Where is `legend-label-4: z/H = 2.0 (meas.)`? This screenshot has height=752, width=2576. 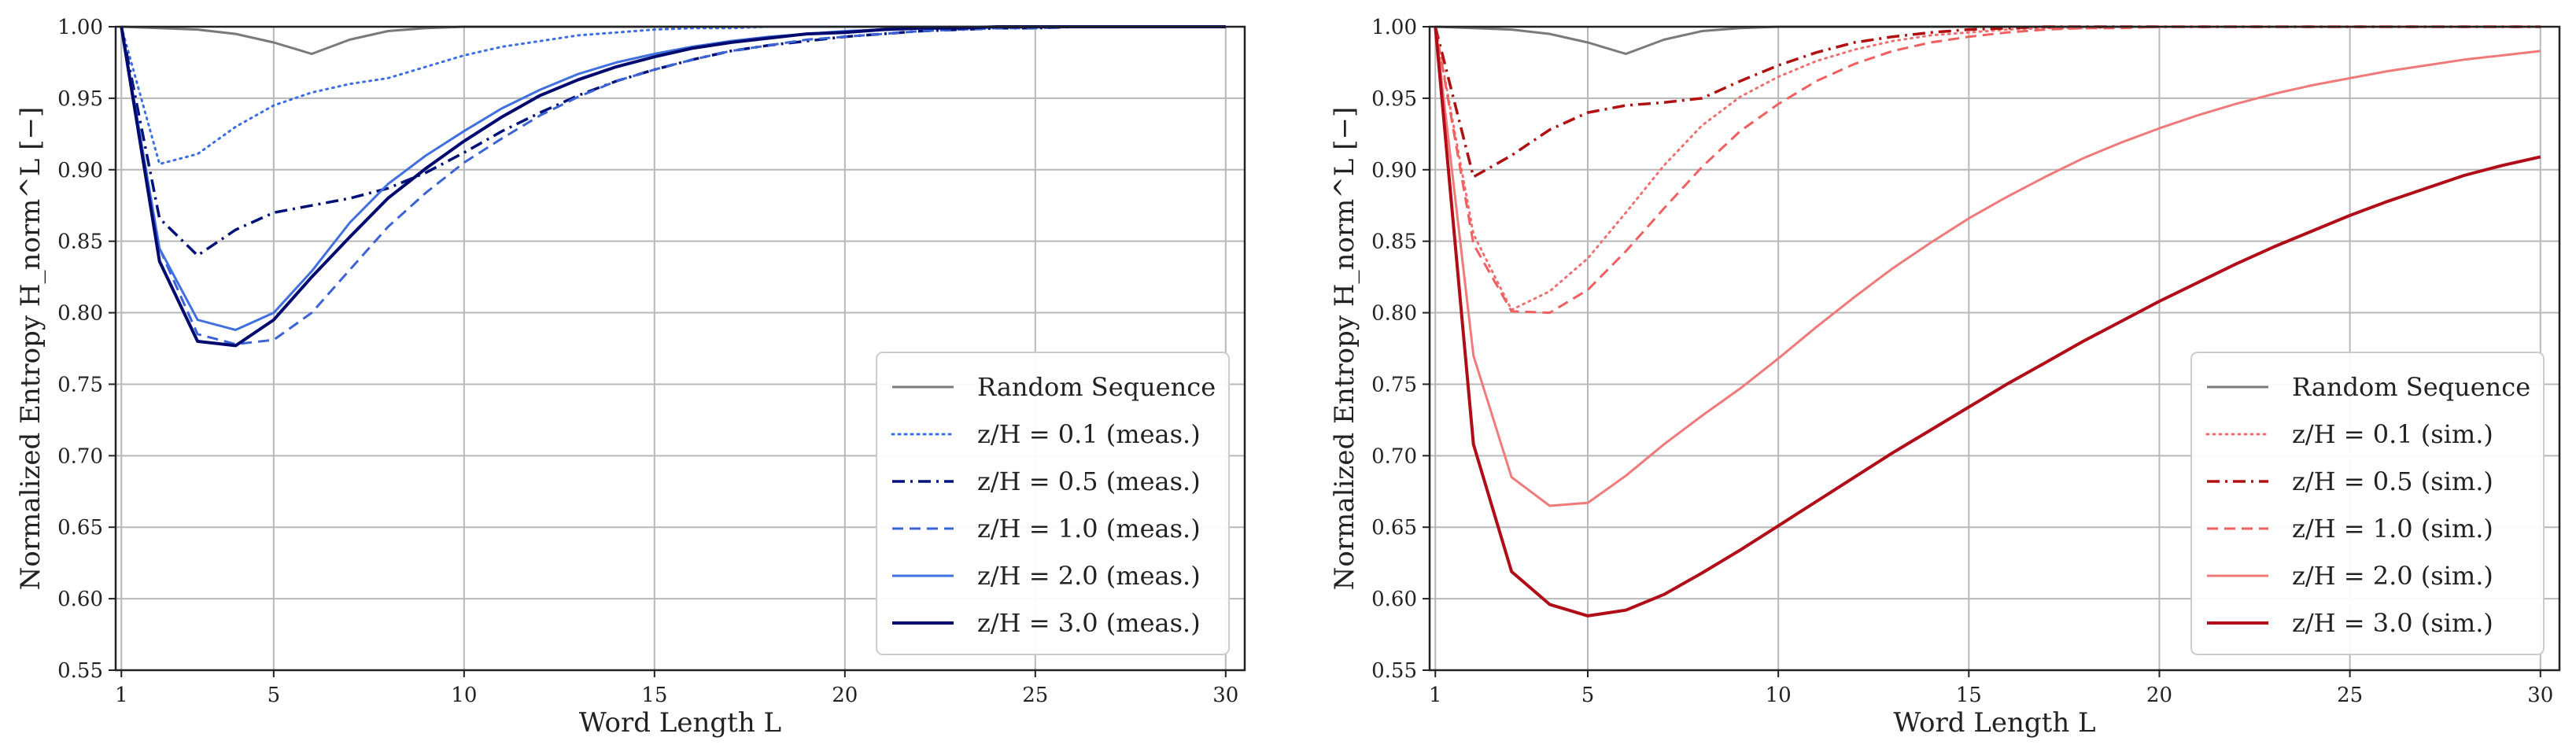
legend-label-4: z/H = 2.0 (meas.) is located at coordinates (1089, 576).